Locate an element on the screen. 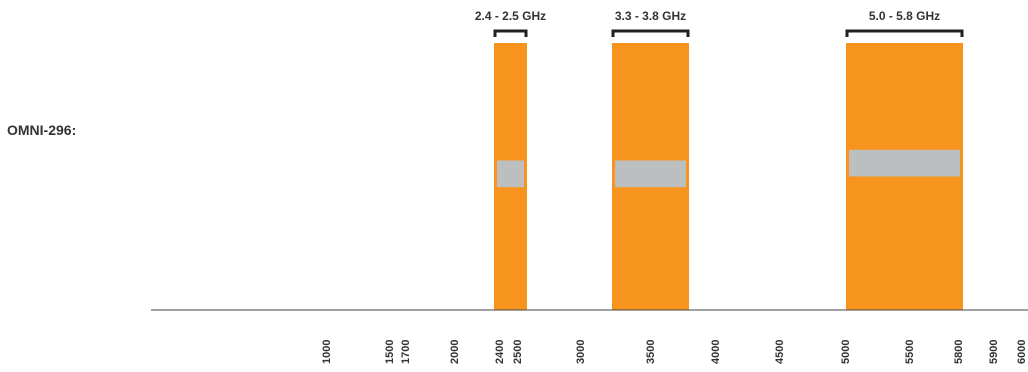 Image resolution: width=1028 pixels, height=372 pixels. x-tick-label-6: 3000 is located at coordinates (581, 352).